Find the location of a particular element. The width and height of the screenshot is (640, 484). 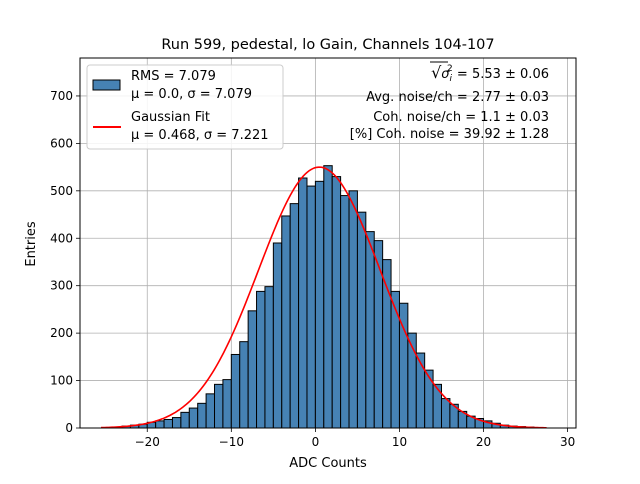

annotation-avg-noise: Avg. noise/ch = 2.77 ± 0.03 is located at coordinates (457, 97).